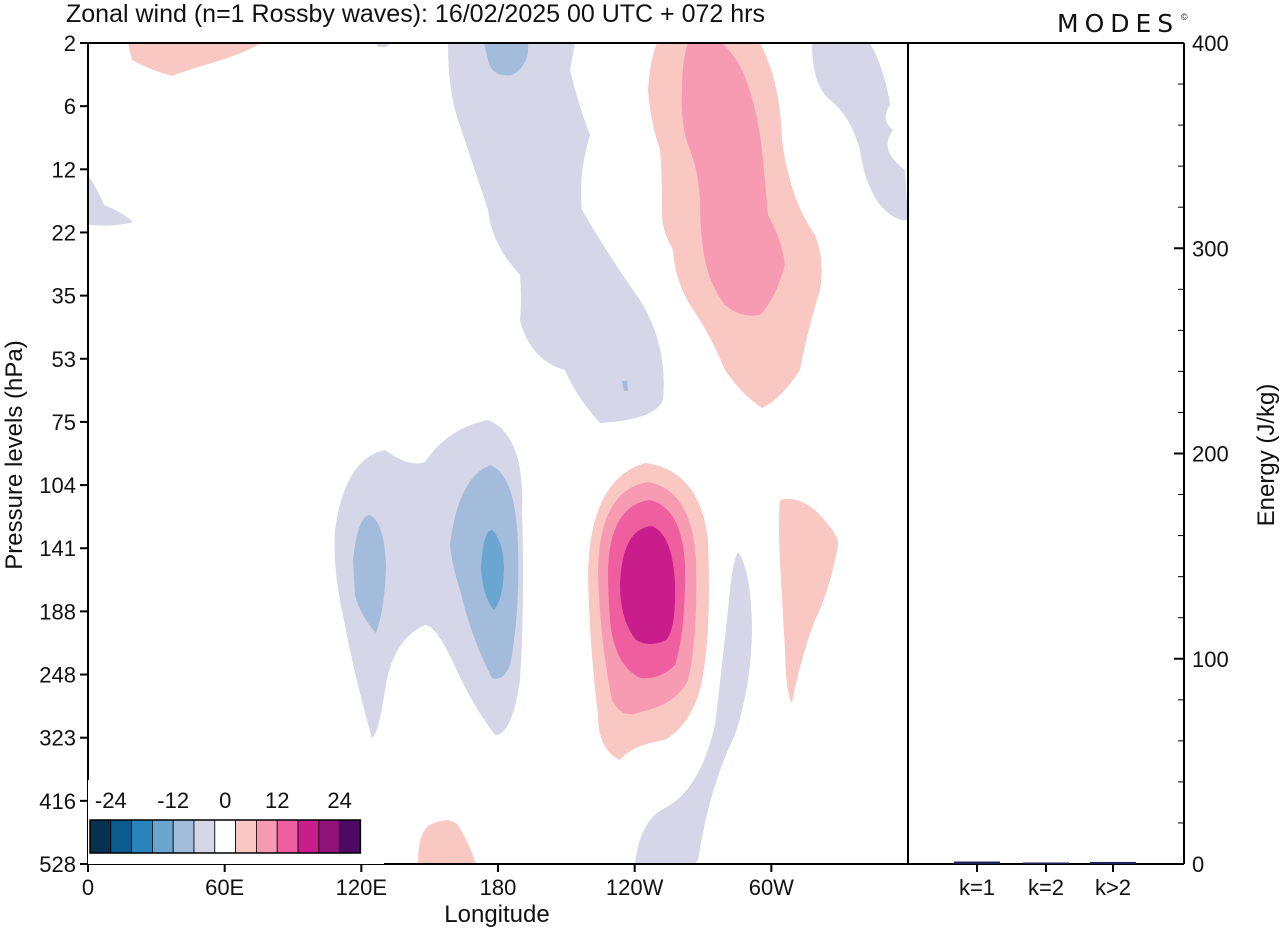  I want to click on x-tick-label: 120W, so click(635, 887).